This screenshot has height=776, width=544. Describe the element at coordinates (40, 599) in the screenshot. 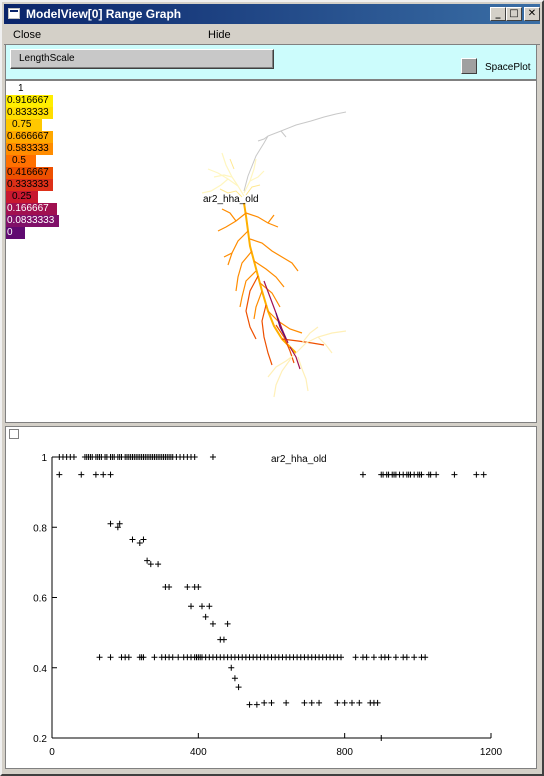

I see `y-tick-label: 0.6` at that location.